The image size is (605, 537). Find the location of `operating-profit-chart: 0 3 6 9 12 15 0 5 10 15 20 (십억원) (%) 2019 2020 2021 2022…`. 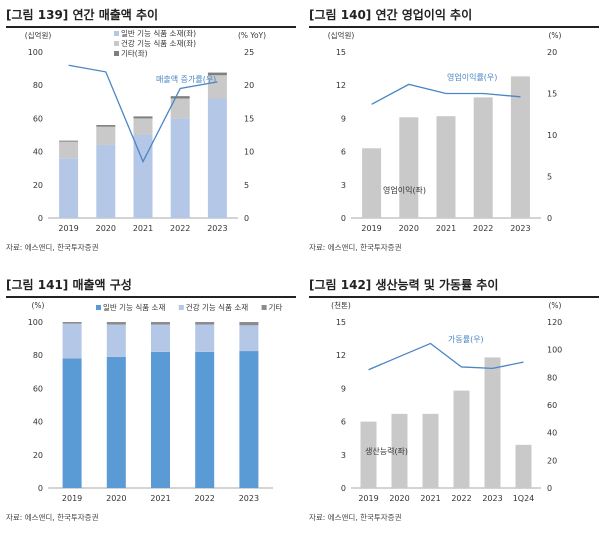

operating-profit-chart: 0 3 6 9 12 15 0 5 10 15 20 (십억원) (%) 2019 2020 2021 2022… is located at coordinates (445, 132).